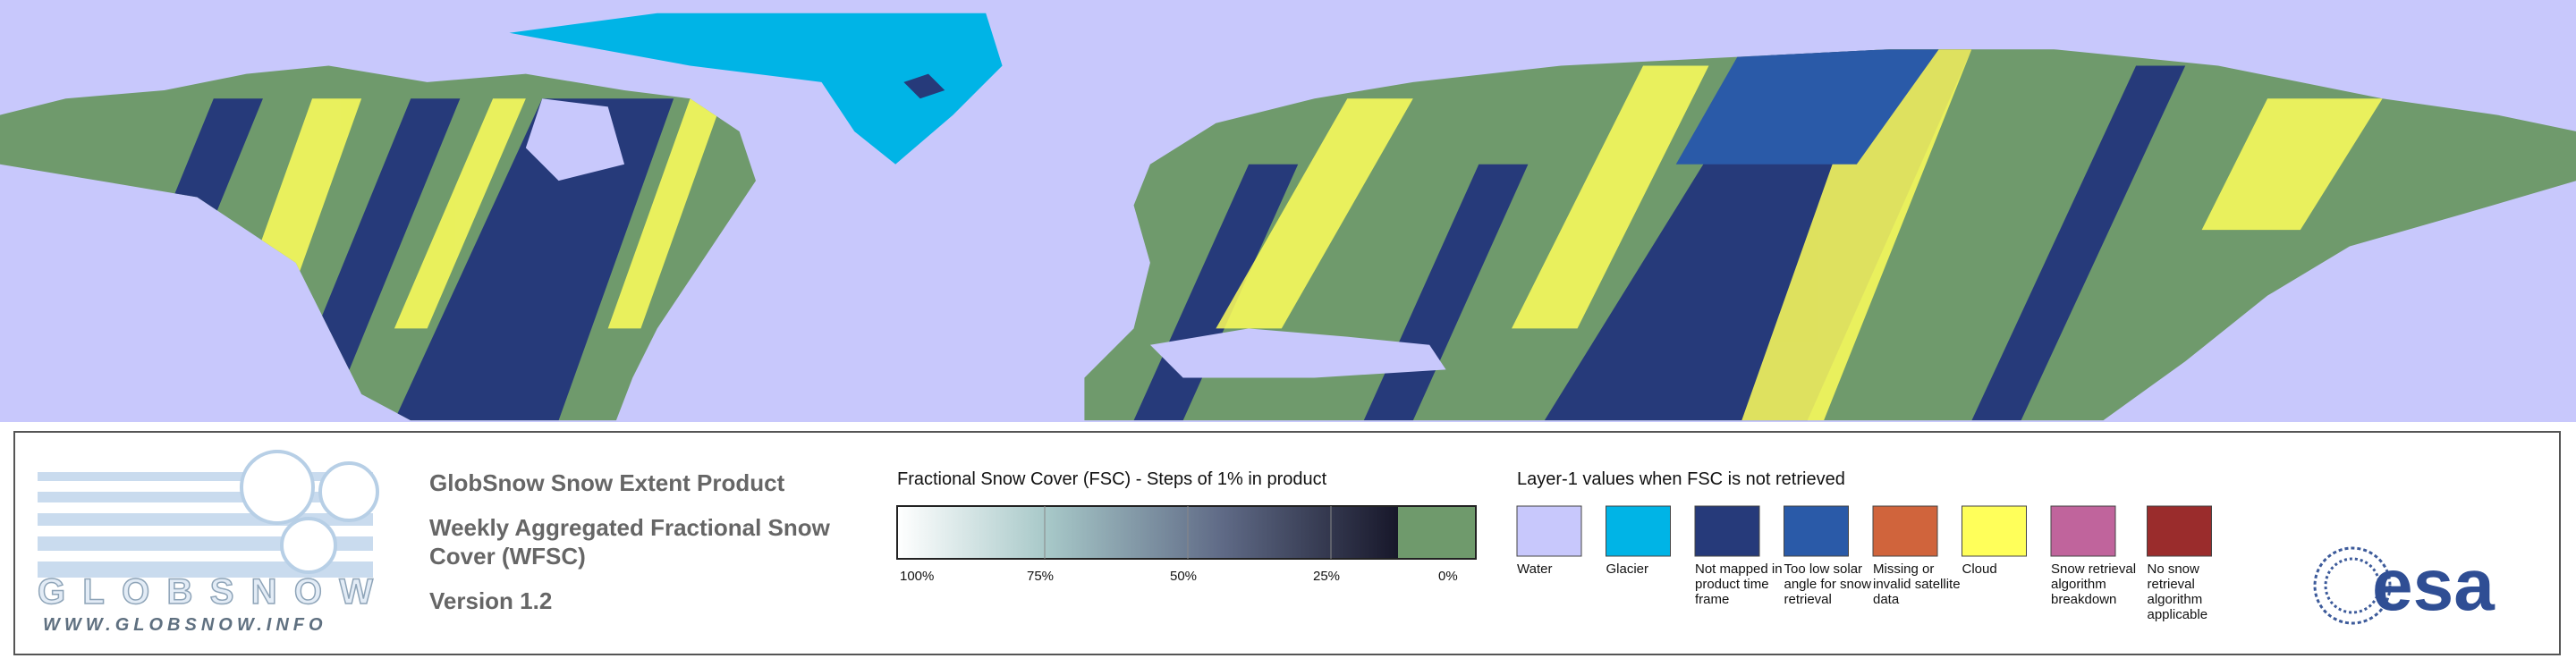  I want to click on esa-logo: esa, so click(2404, 585).